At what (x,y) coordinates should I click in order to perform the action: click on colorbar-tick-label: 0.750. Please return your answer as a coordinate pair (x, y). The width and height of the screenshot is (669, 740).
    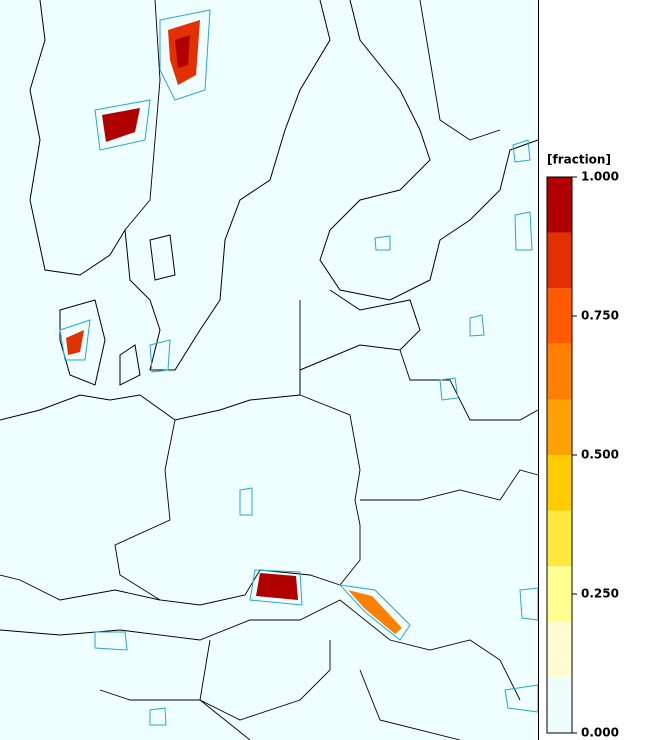
    Looking at the image, I should click on (600, 316).